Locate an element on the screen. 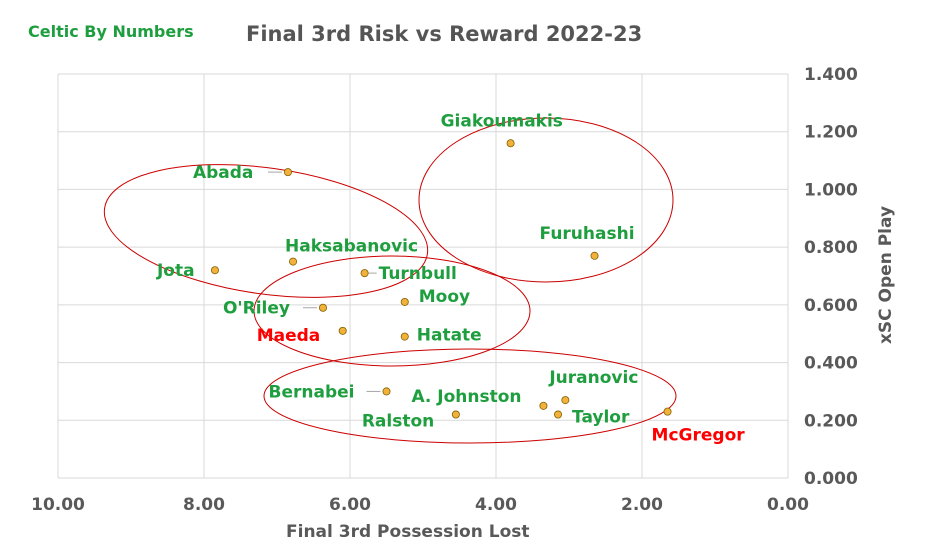 This screenshot has width=927, height=557. label-haksabanovic: Haksabanovic is located at coordinates (351, 247).